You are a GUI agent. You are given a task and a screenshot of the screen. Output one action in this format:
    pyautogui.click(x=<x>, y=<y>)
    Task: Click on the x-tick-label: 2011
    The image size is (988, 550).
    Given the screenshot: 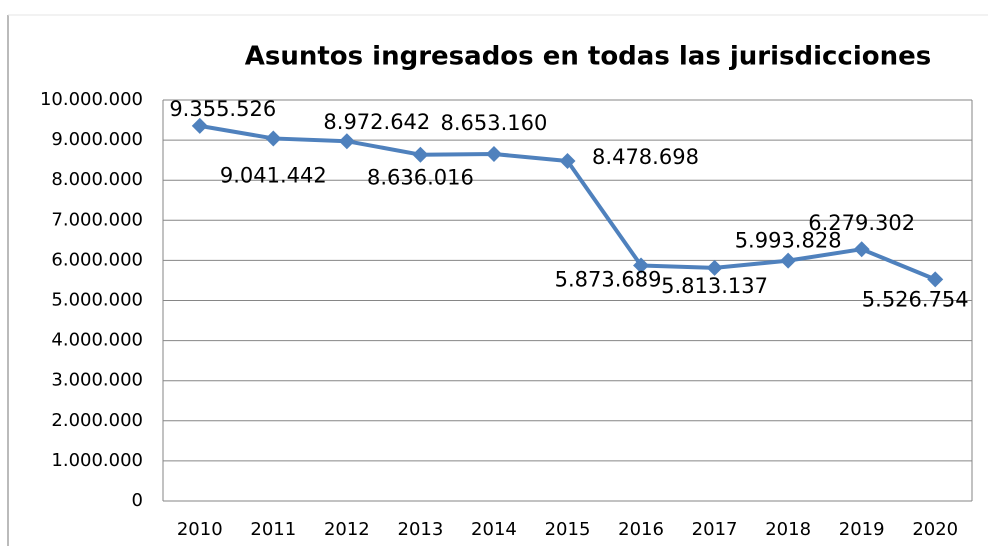 What is the action you would take?
    pyautogui.click(x=273, y=529)
    